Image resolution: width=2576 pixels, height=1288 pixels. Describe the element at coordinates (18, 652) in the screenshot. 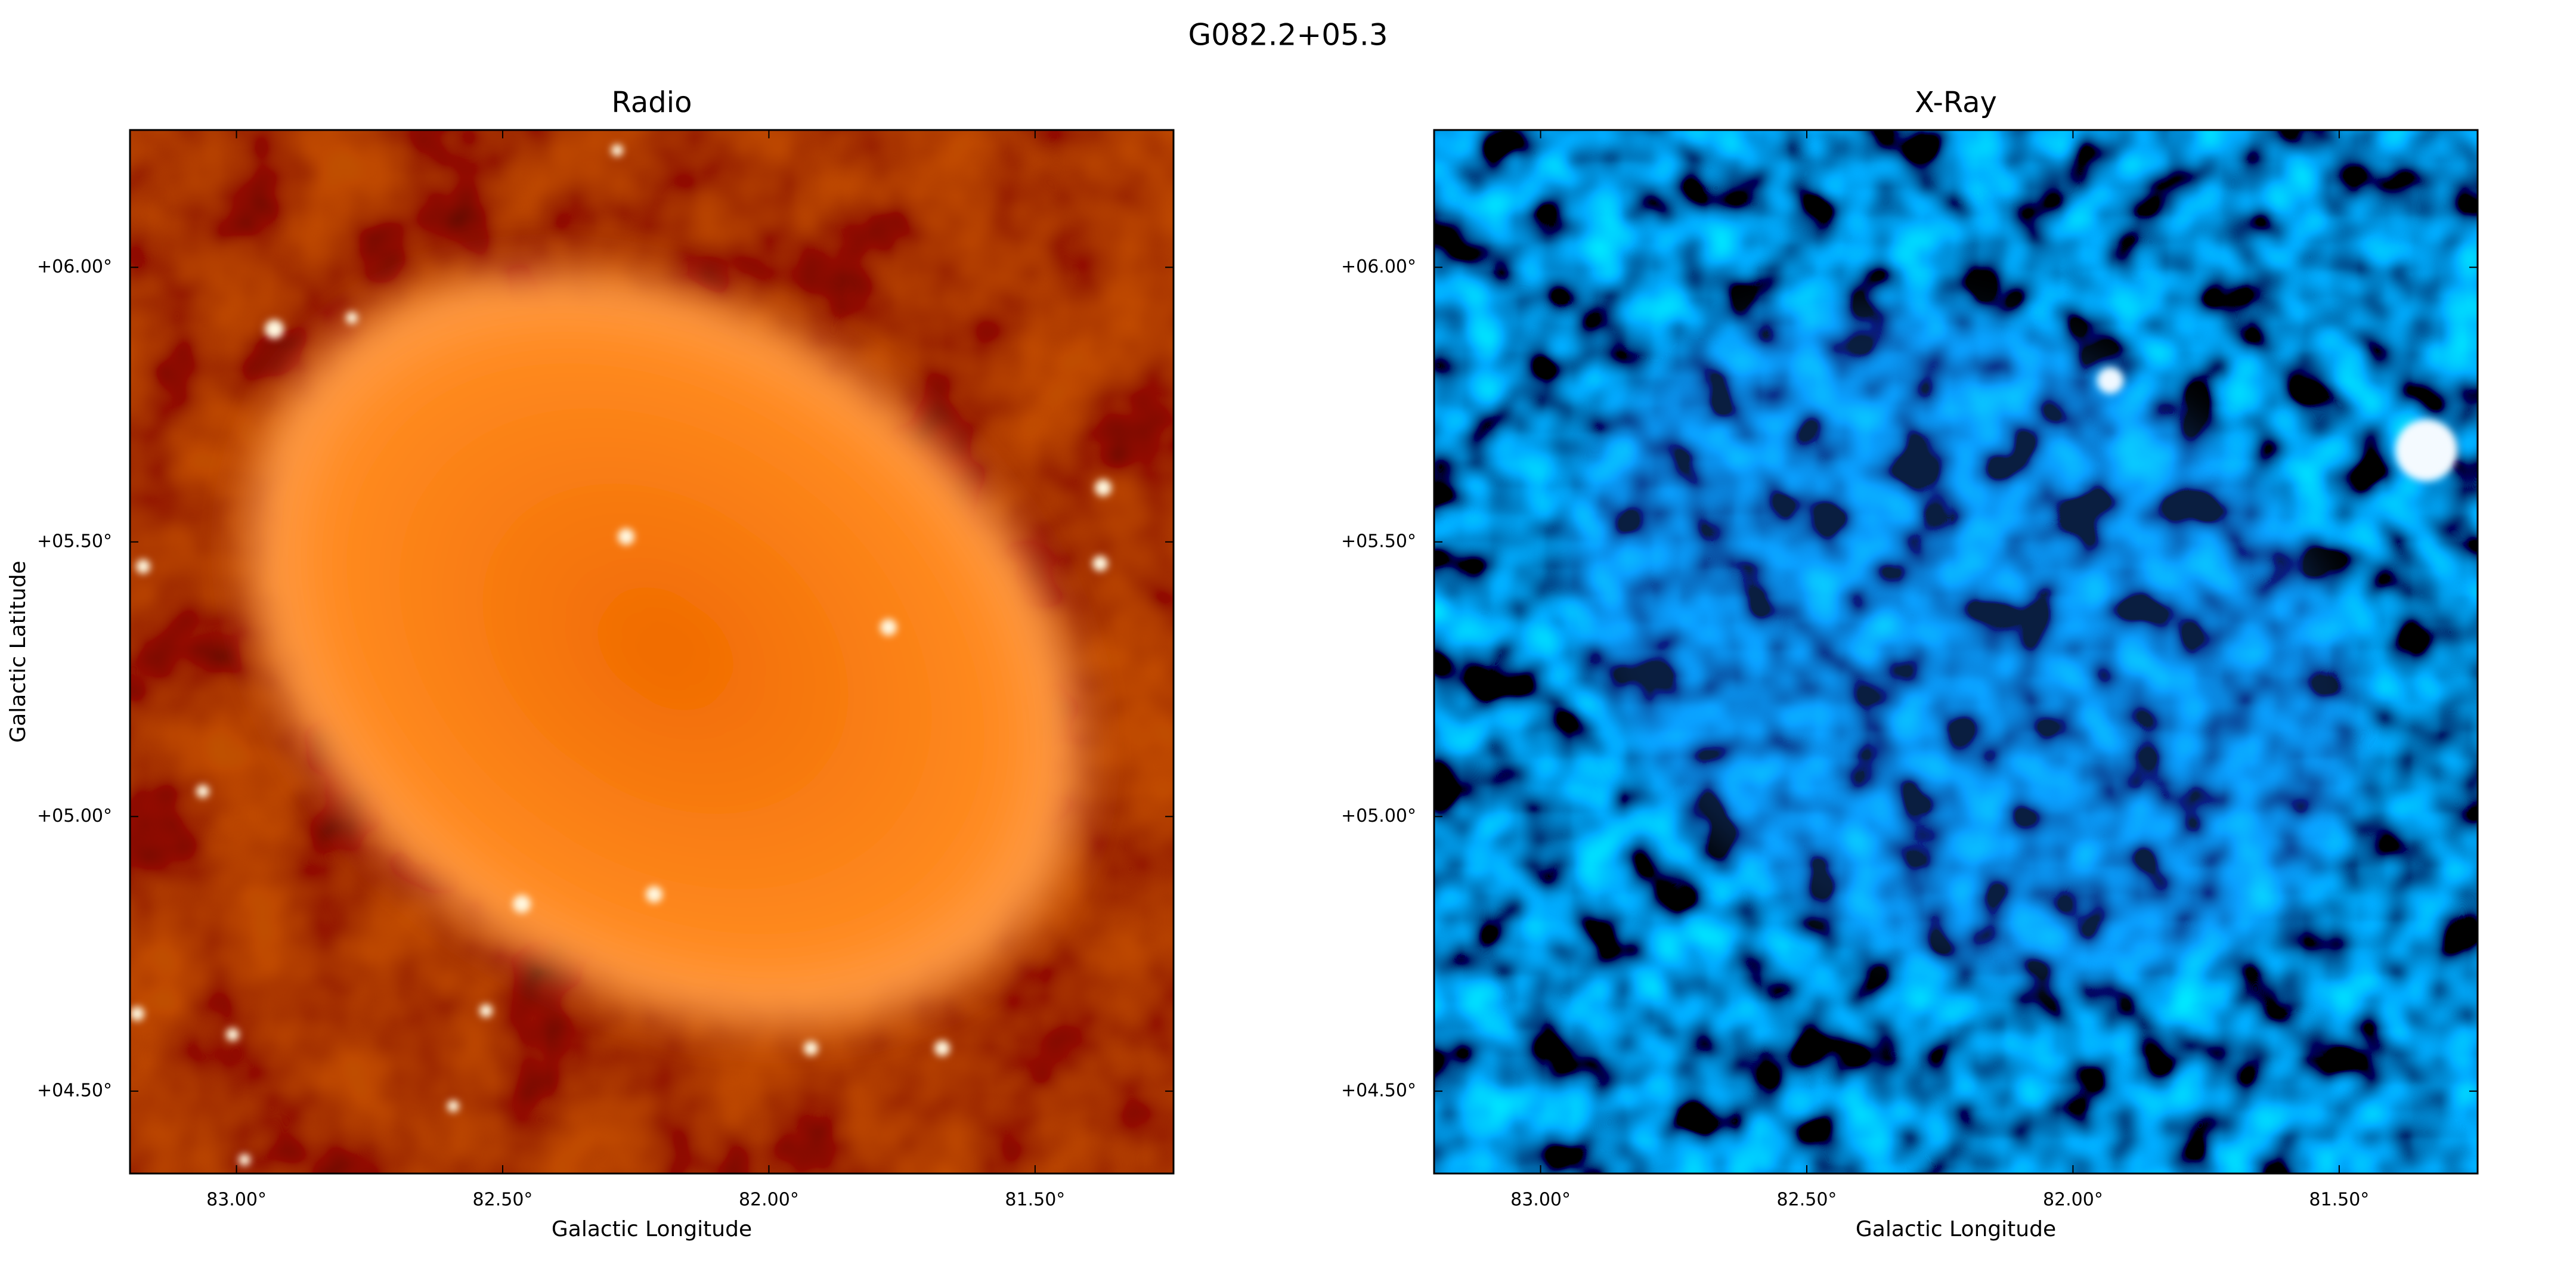

I see `y-axis-label: Galactic Latitude` at that location.